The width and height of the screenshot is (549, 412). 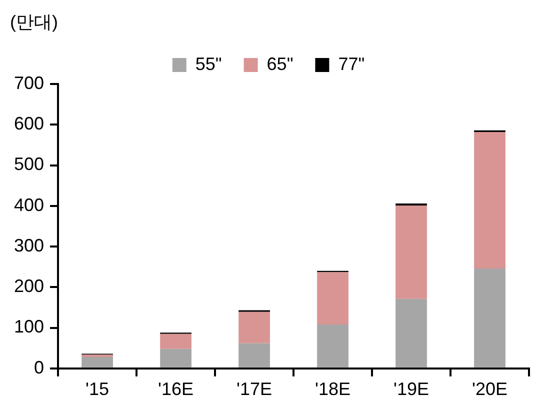 I want to click on x-tick-label: '15, so click(x=98, y=389).